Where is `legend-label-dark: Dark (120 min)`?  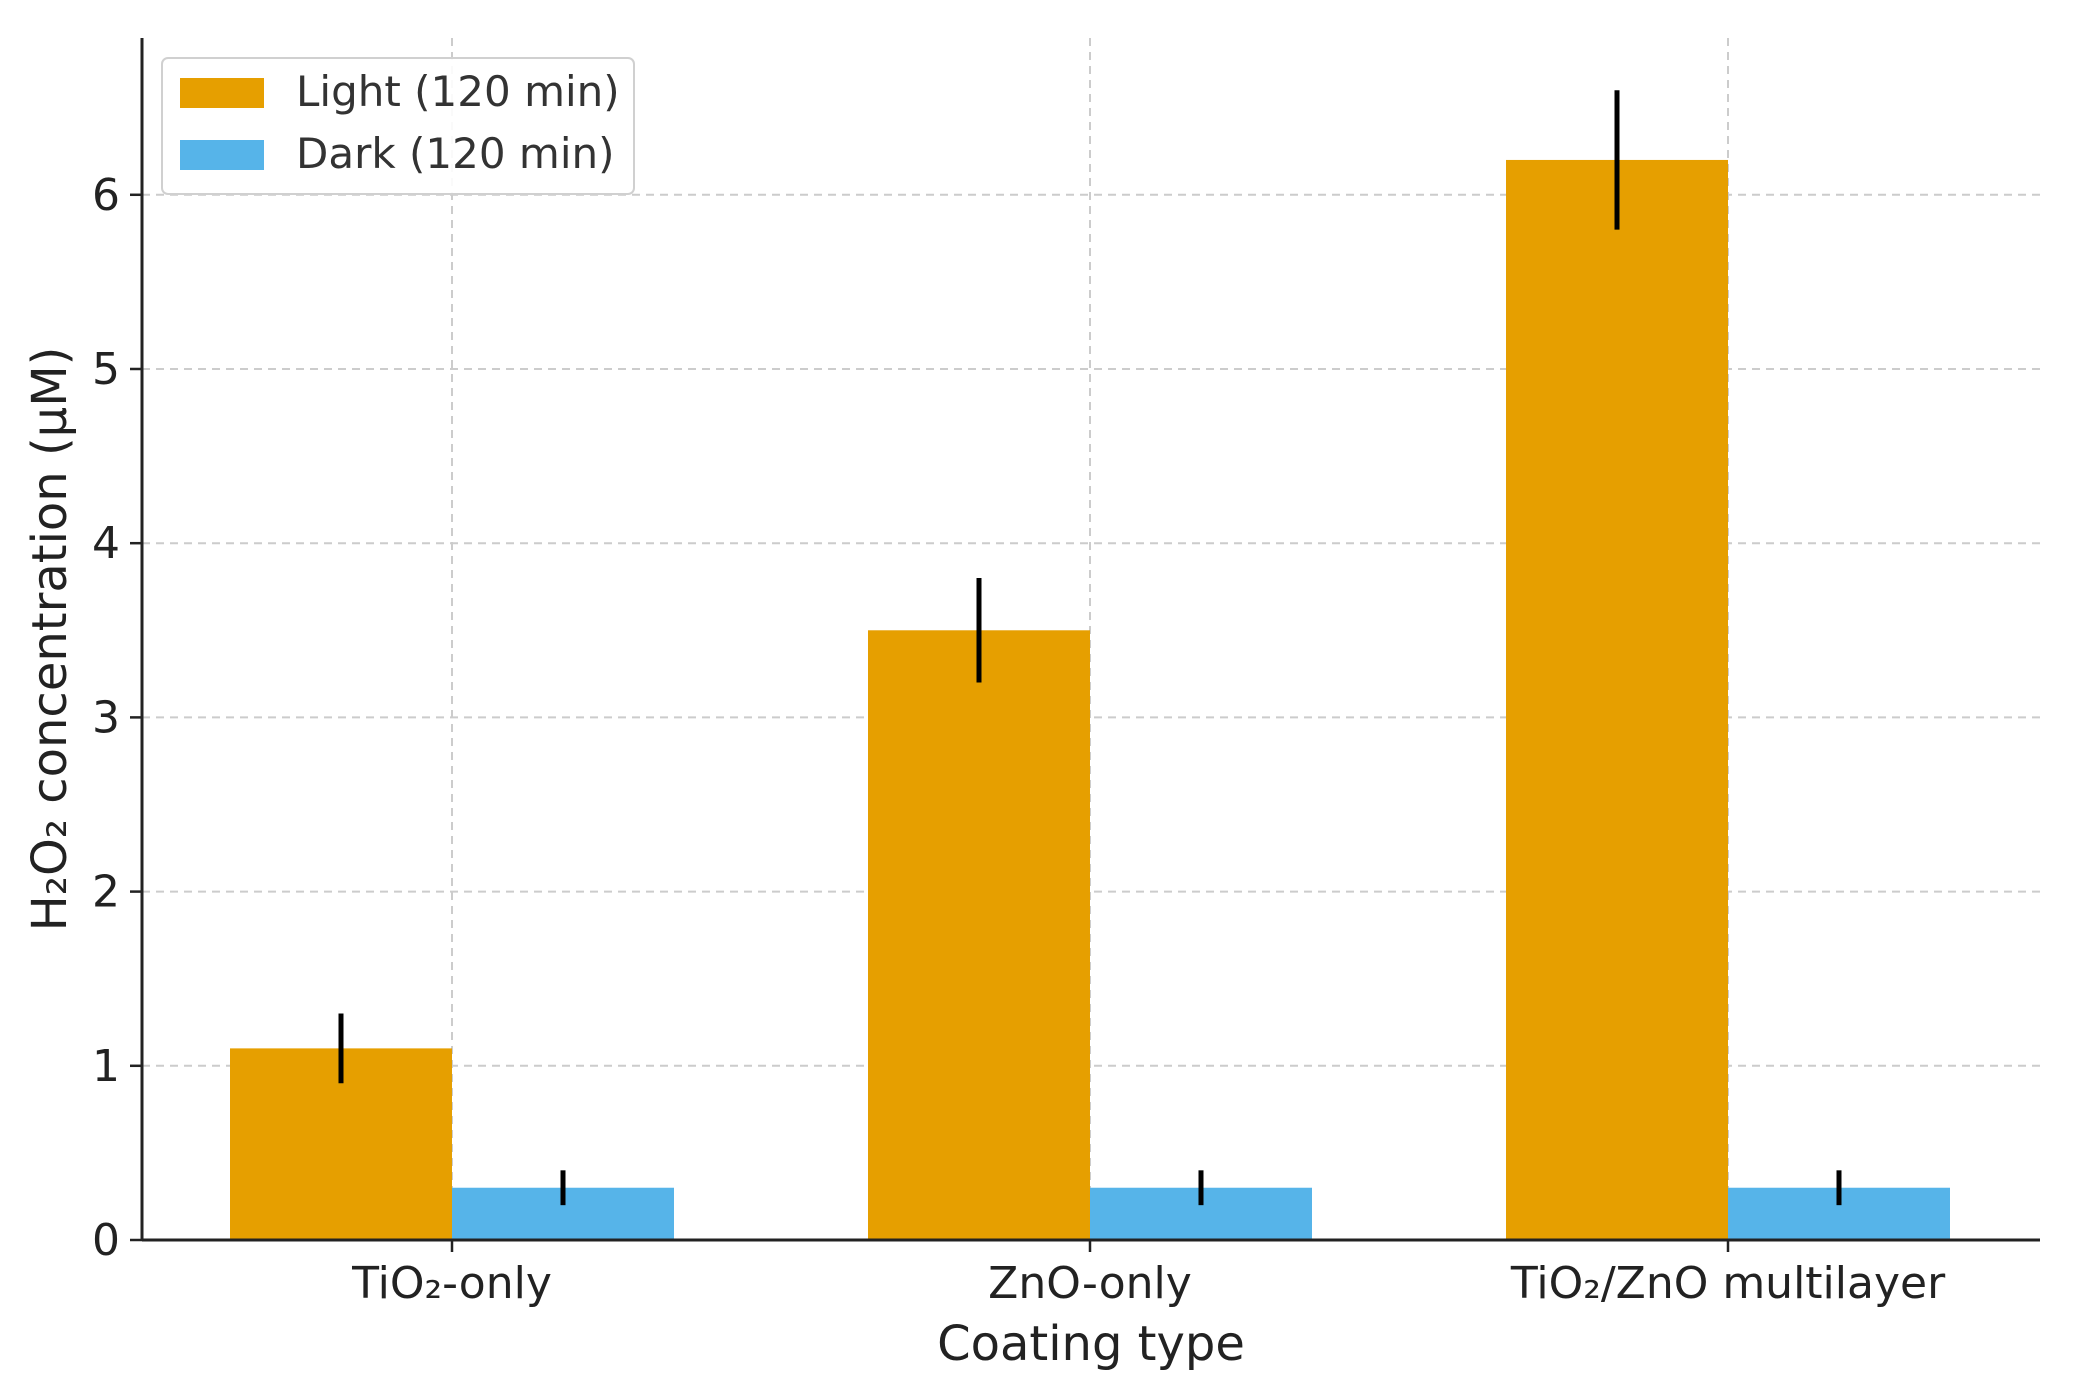
legend-label-dark: Dark (120 min) is located at coordinates (455, 153).